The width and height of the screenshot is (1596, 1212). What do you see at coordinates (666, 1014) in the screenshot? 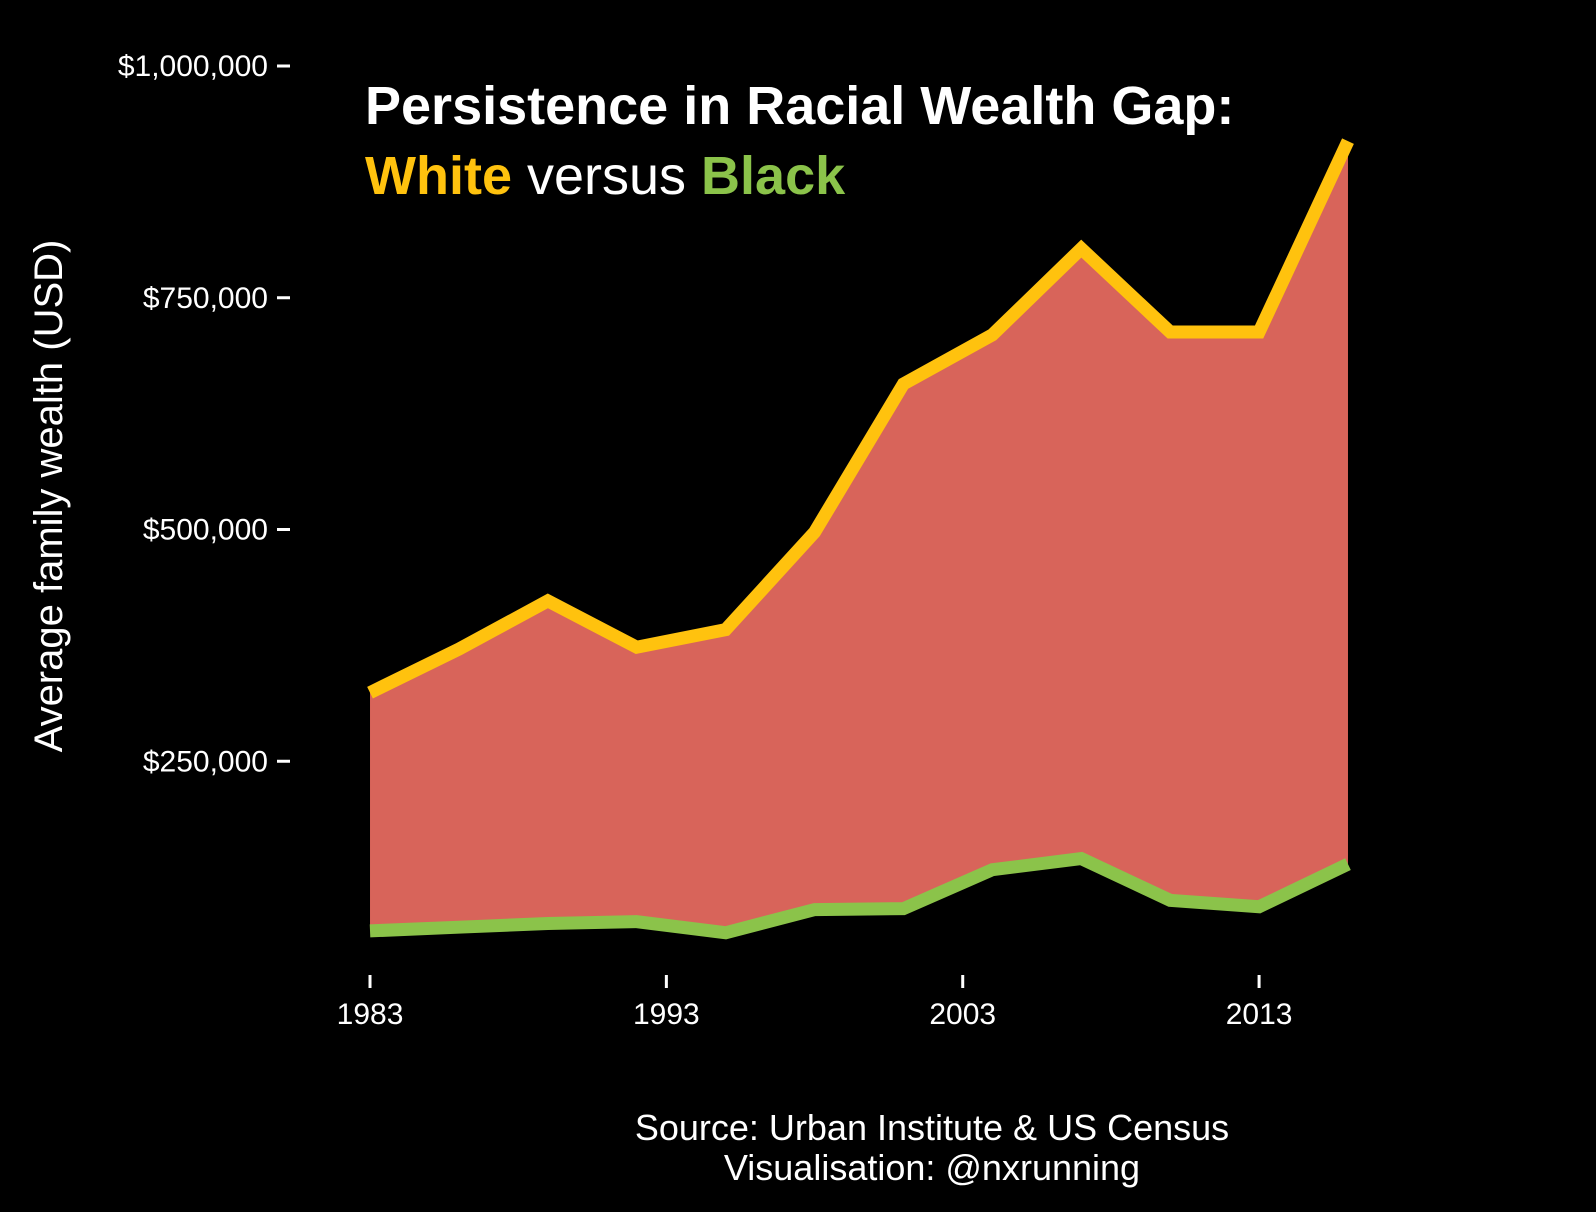
I see `x-tick-label: 1993` at bounding box center [666, 1014].